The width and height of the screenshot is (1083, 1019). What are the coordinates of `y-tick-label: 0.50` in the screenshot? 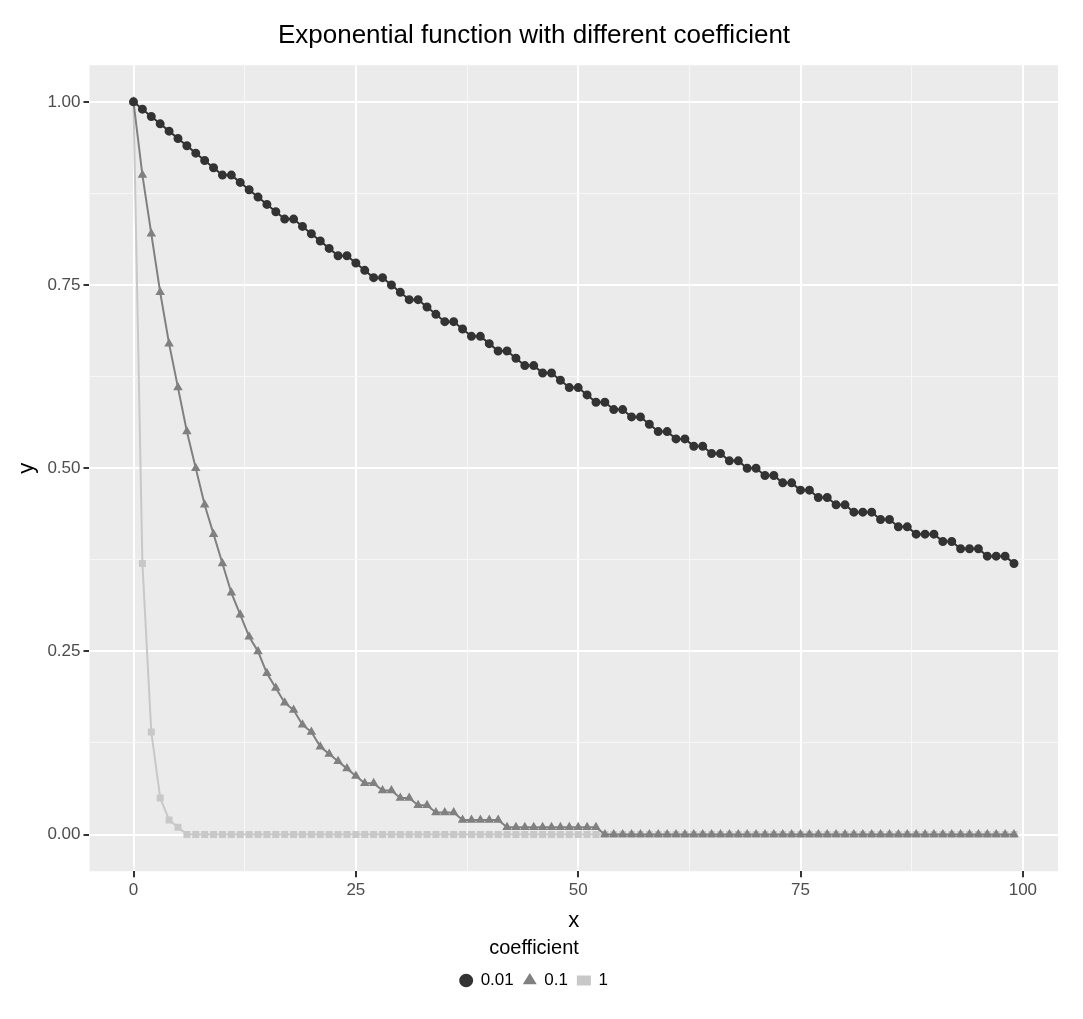 It's located at (64, 467).